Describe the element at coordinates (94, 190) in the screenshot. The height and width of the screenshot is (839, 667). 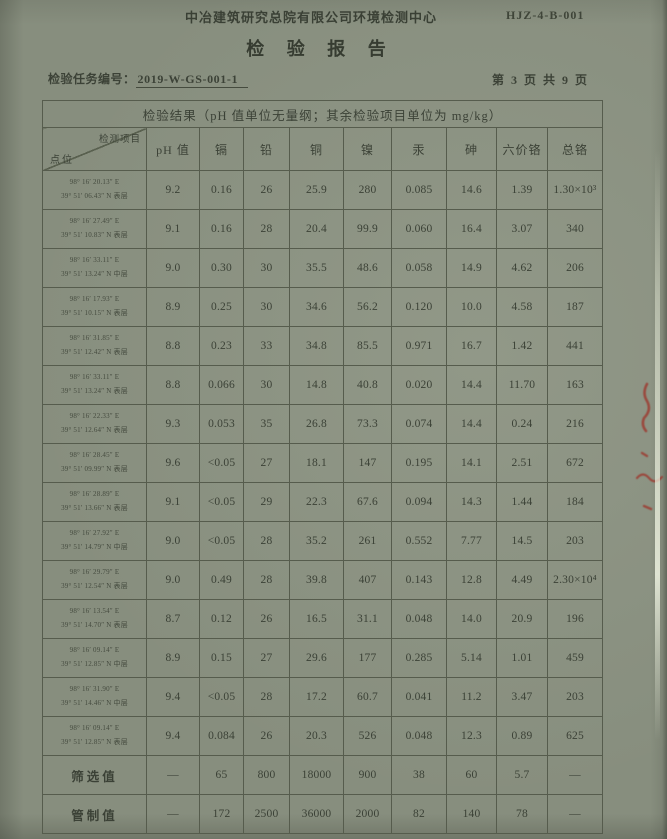
I see `coordinate-cell: 98° 16′ 20.13″ E 39° 51′ 06.43″ N 表层` at that location.